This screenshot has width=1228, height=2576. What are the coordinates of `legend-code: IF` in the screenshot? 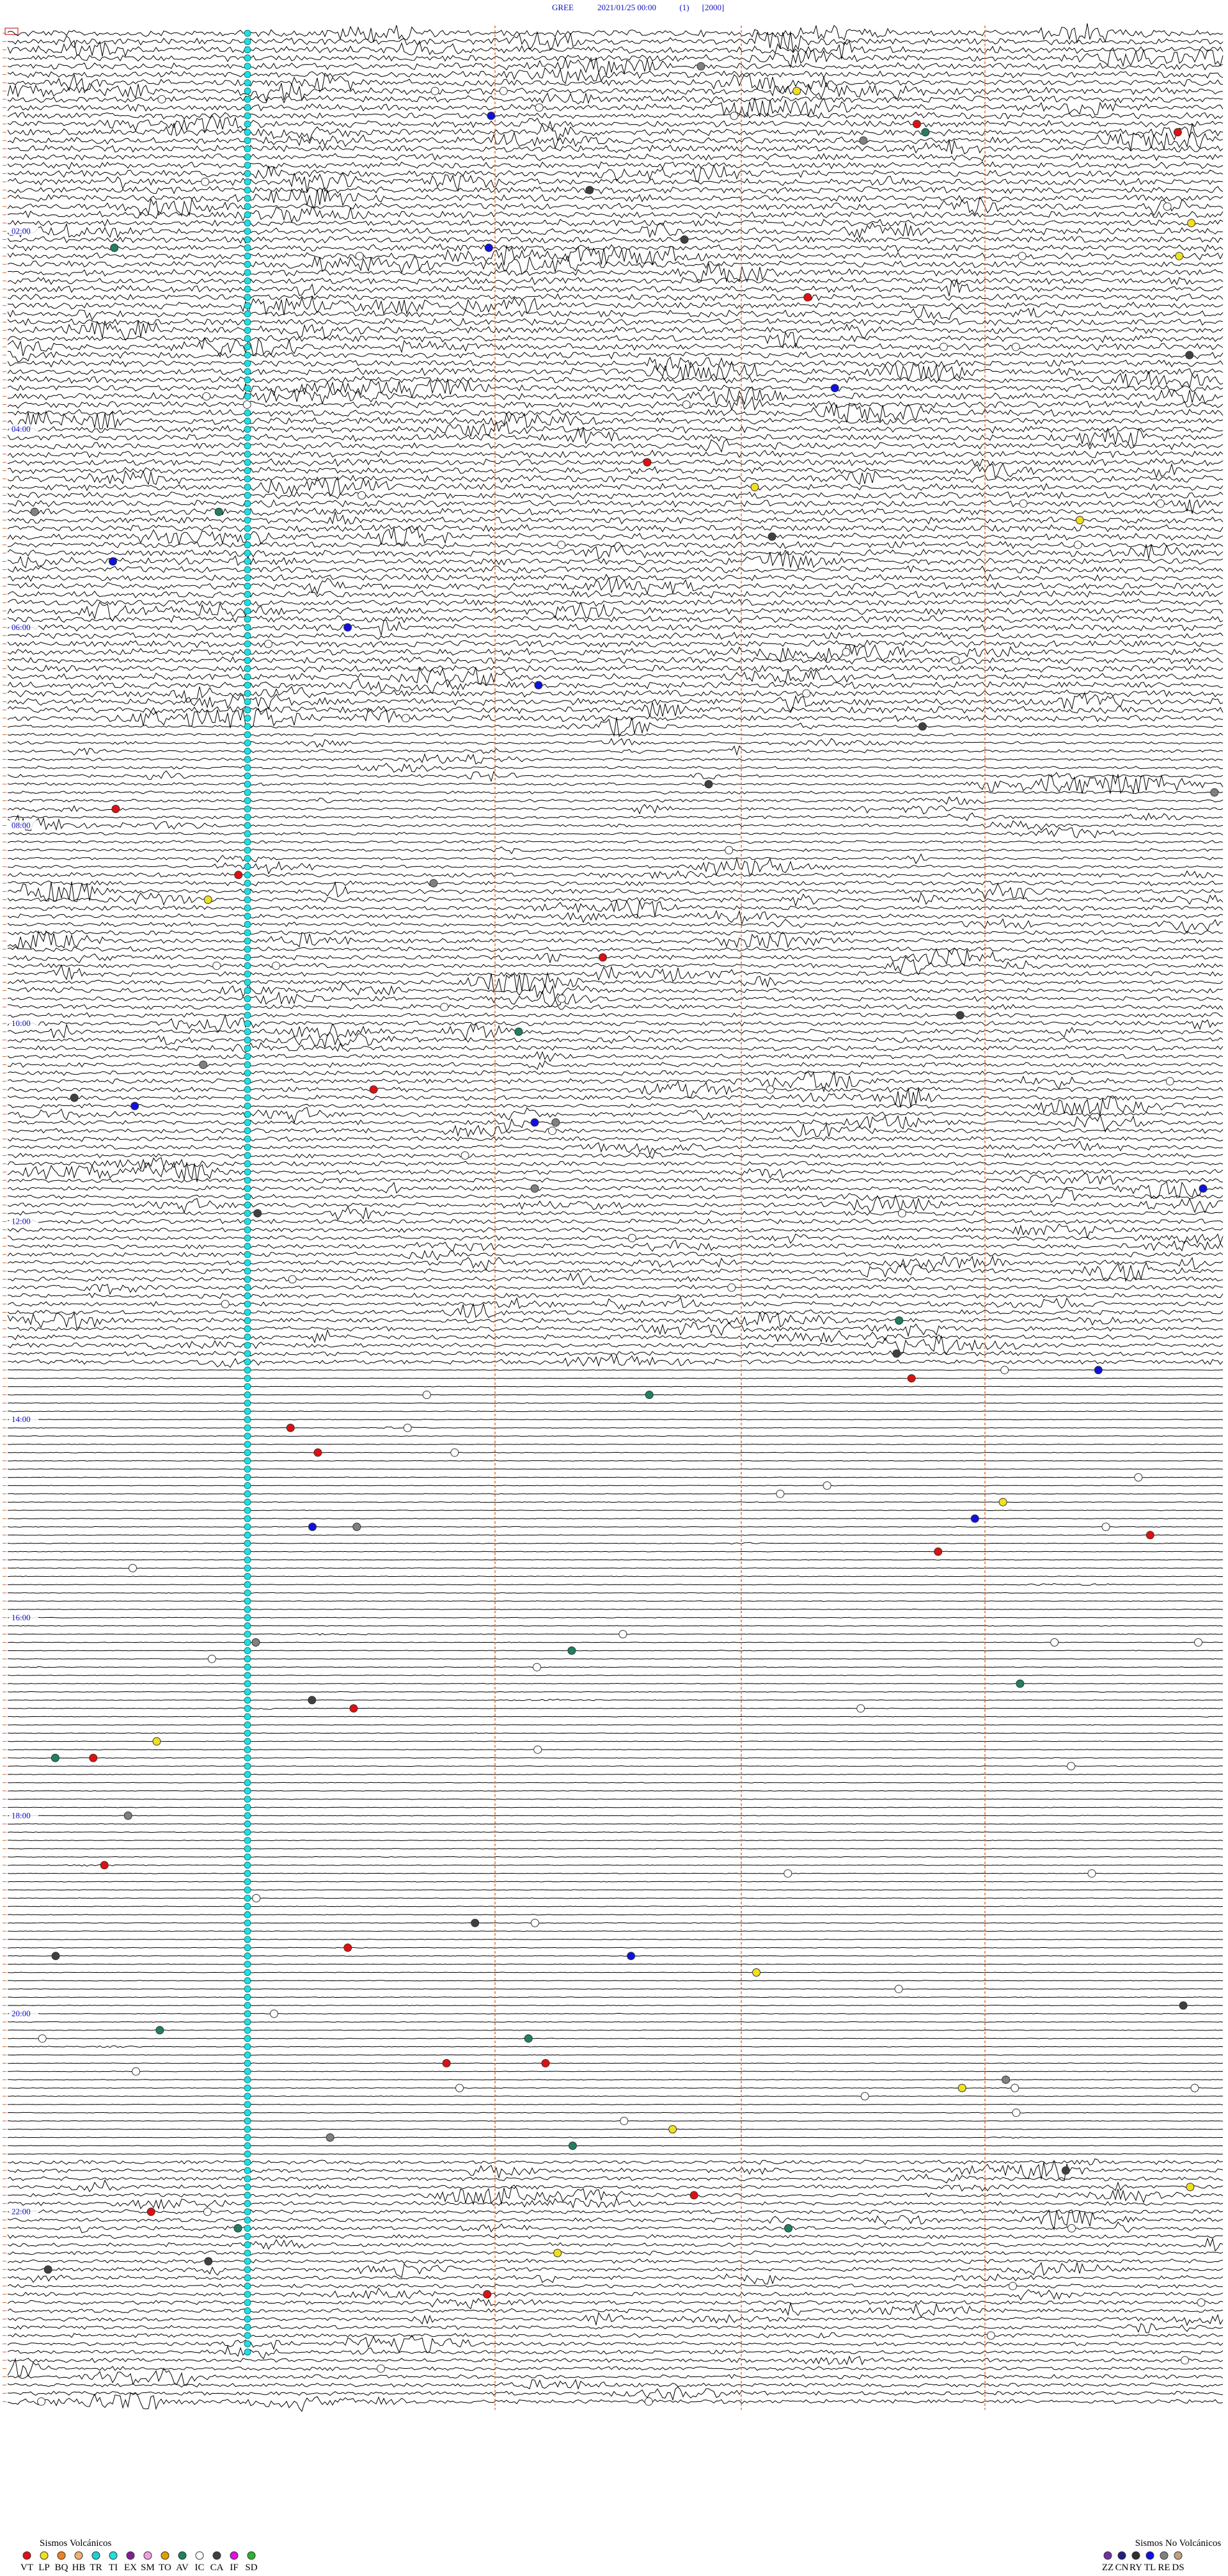 It's located at (234, 2568).